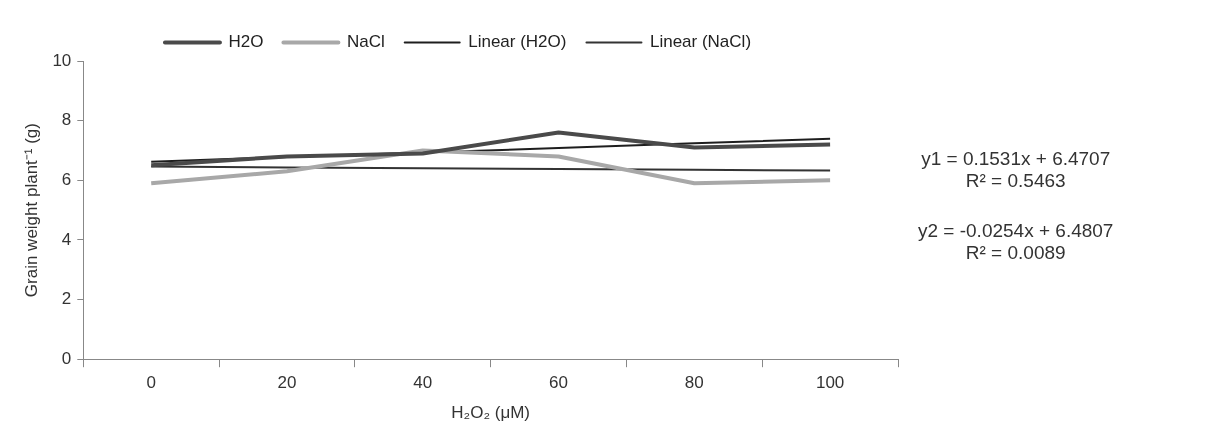 Image resolution: width=1206 pixels, height=441 pixels. I want to click on y-tick-label: 2, so click(66, 299).